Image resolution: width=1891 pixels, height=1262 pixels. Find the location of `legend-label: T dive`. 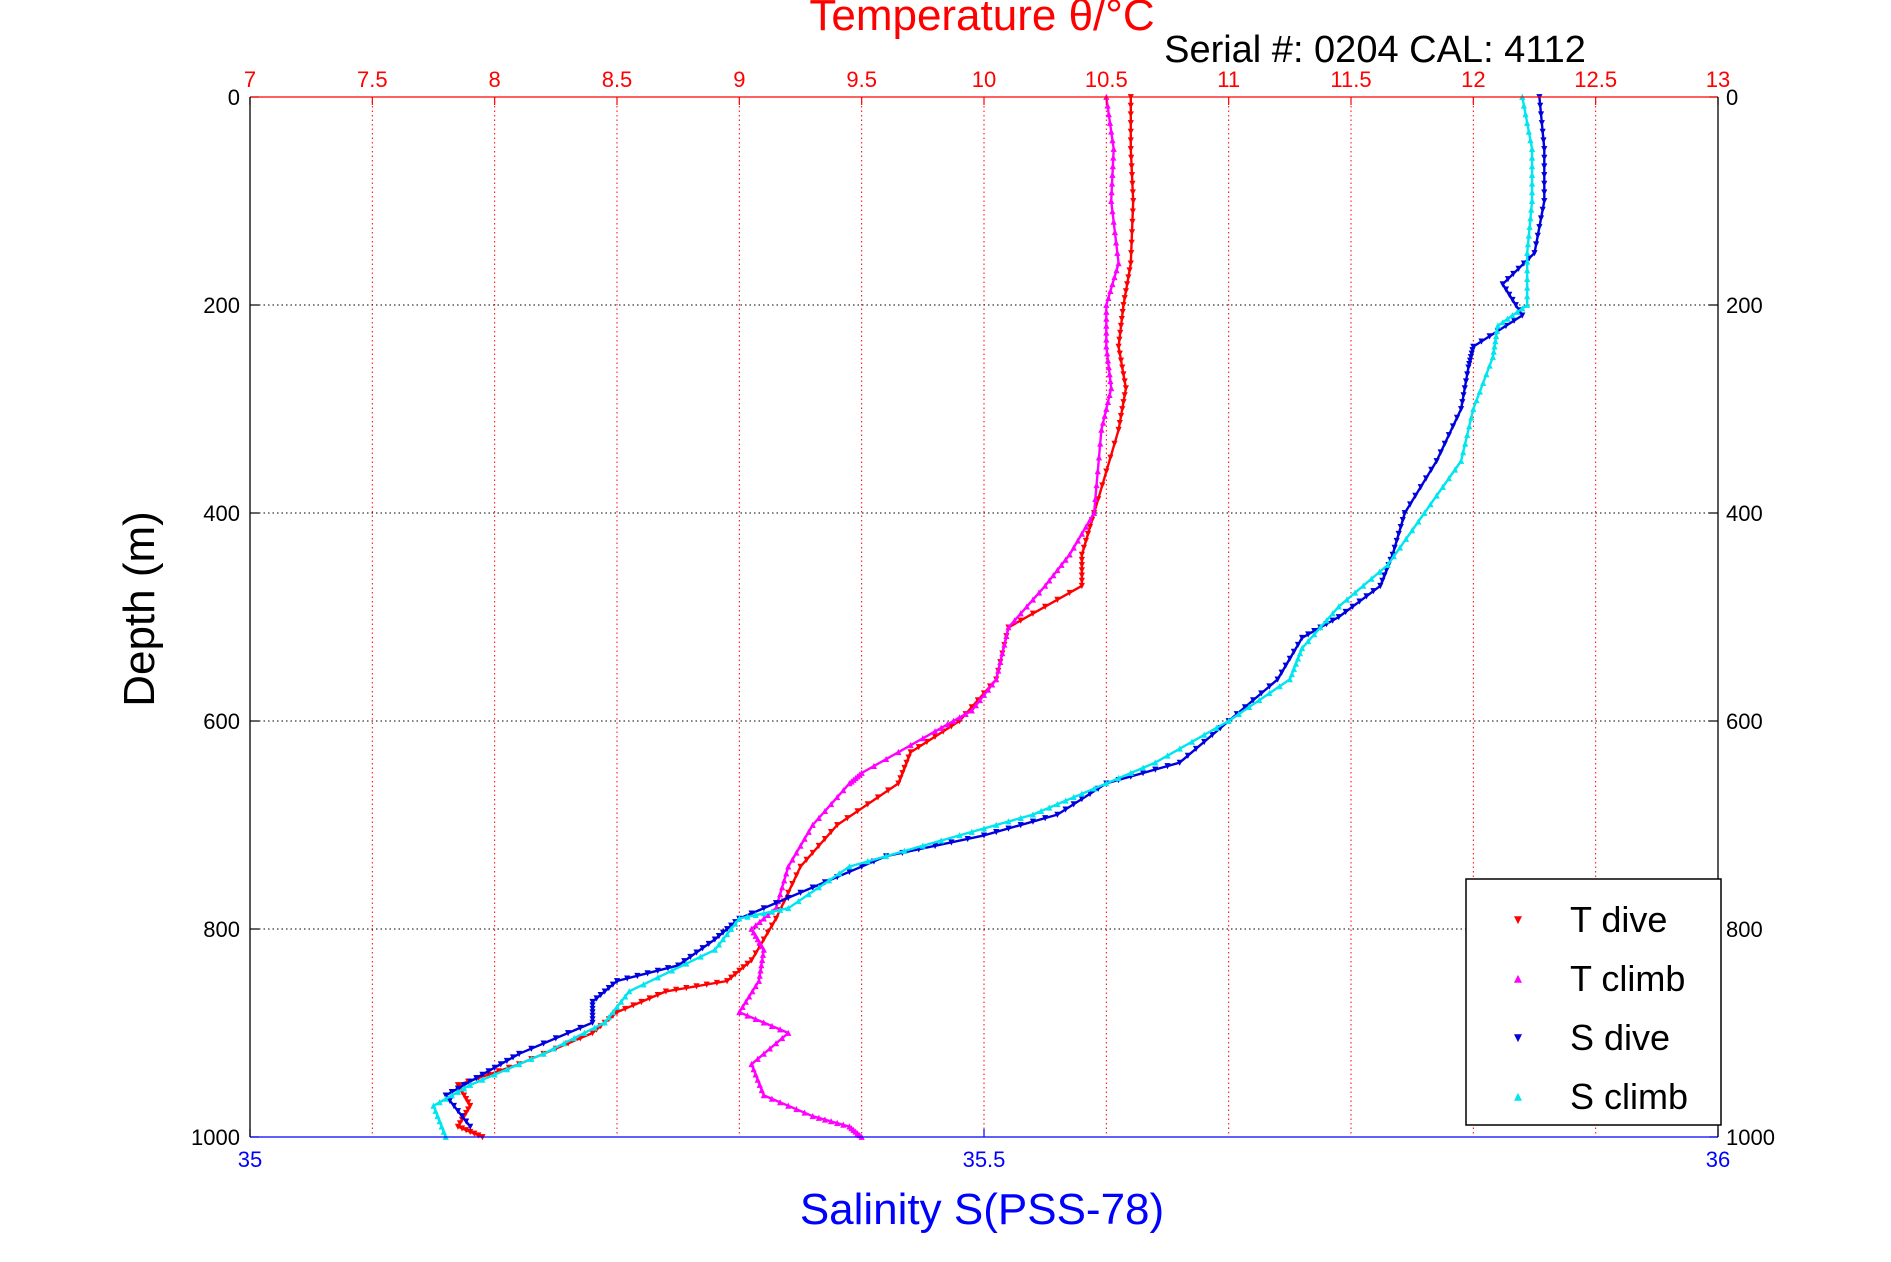

legend-label: T dive is located at coordinates (1618, 919).